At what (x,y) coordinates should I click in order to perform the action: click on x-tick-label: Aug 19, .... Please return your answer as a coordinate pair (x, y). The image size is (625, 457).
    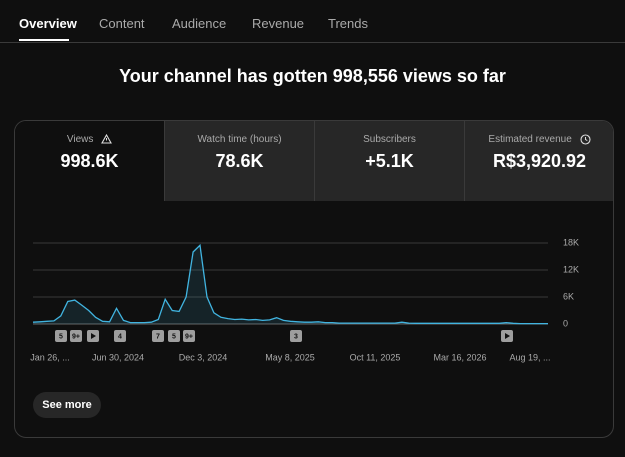
    Looking at the image, I should click on (529, 357).